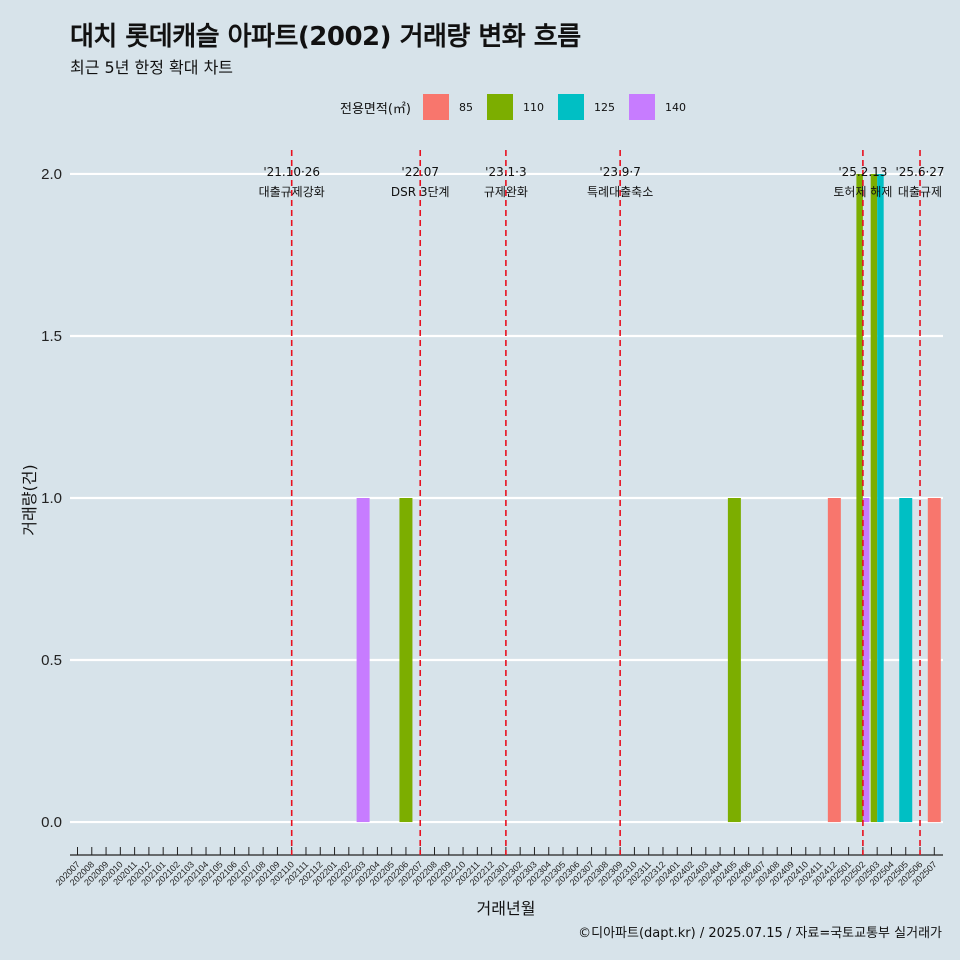 This screenshot has width=960, height=960. What do you see at coordinates (291, 172) in the screenshot?
I see `event-date-label: '21.10·26` at bounding box center [291, 172].